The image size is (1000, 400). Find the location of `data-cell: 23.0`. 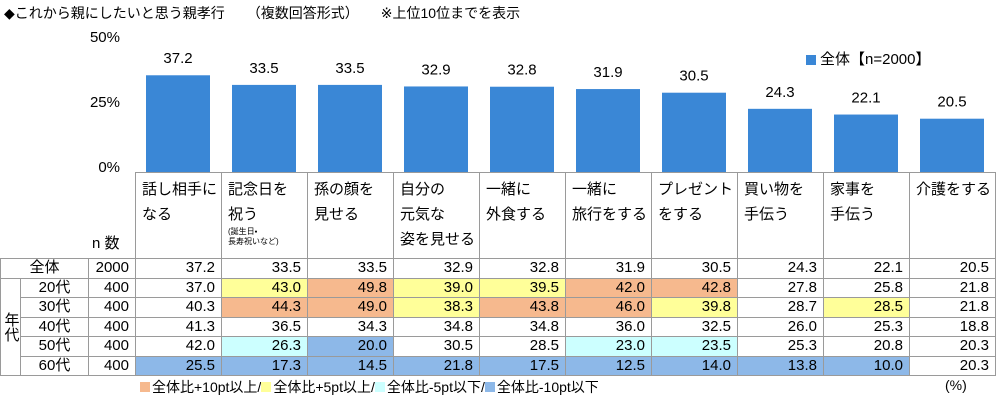

data-cell: 23.0 is located at coordinates (608, 346).